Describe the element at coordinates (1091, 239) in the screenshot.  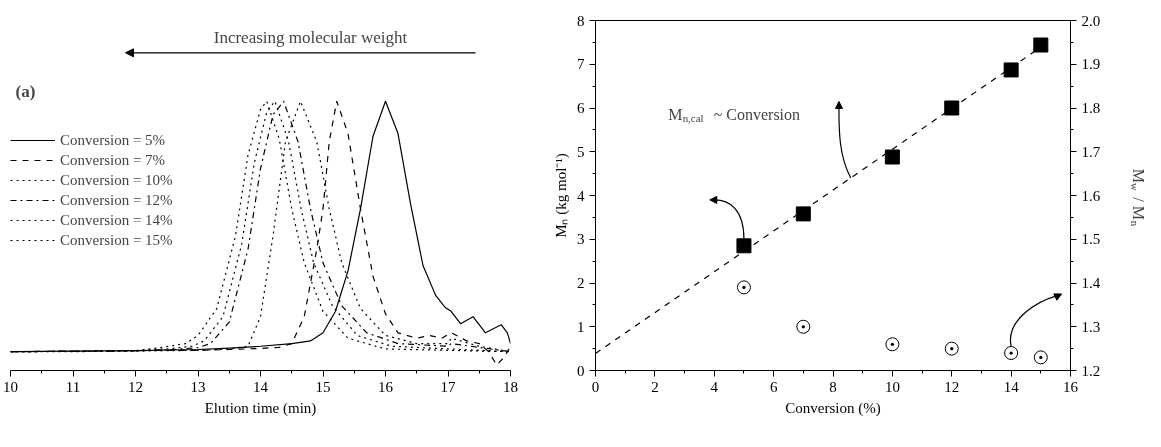
I see `y2-tick-label: 1.5` at that location.